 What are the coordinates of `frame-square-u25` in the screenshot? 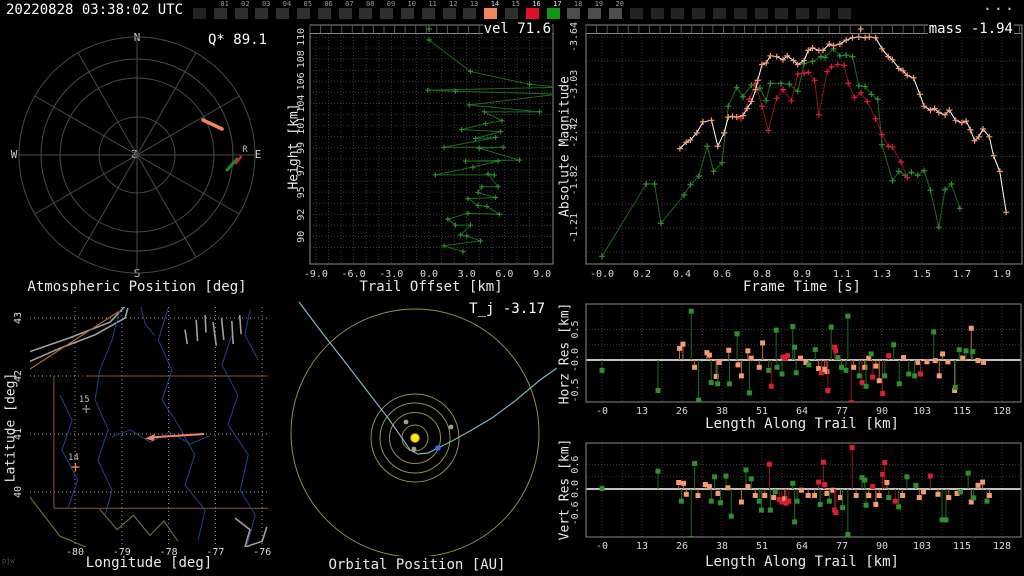 It's located at (719, 13).